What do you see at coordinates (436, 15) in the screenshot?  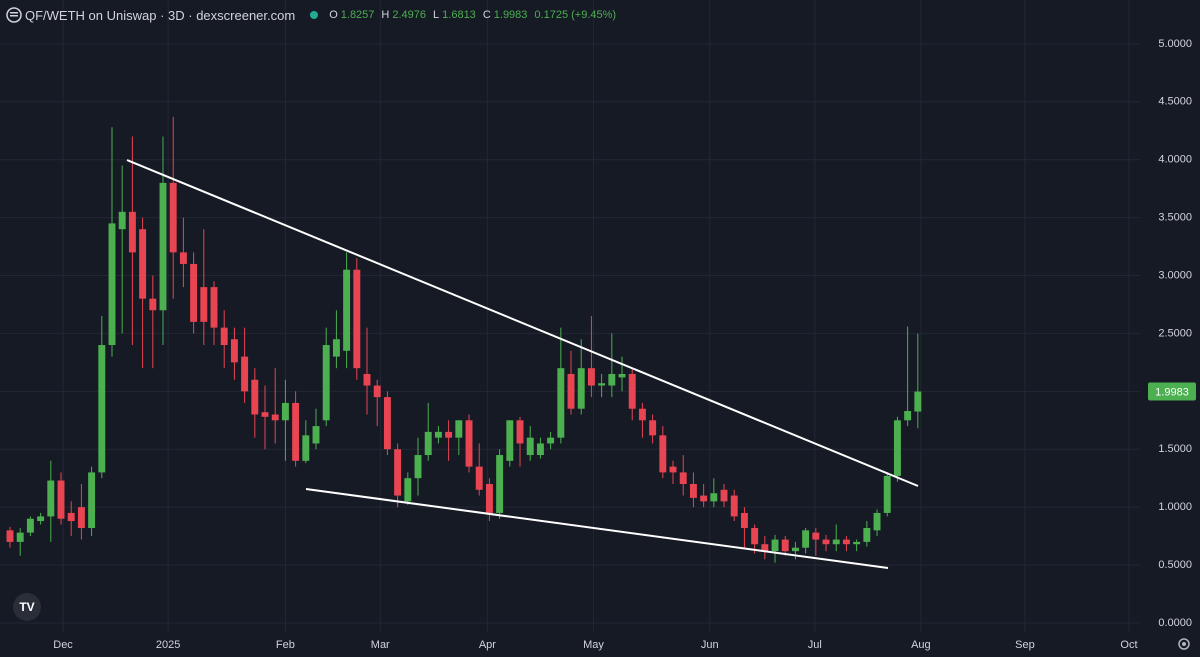 I see `low-label: L` at bounding box center [436, 15].